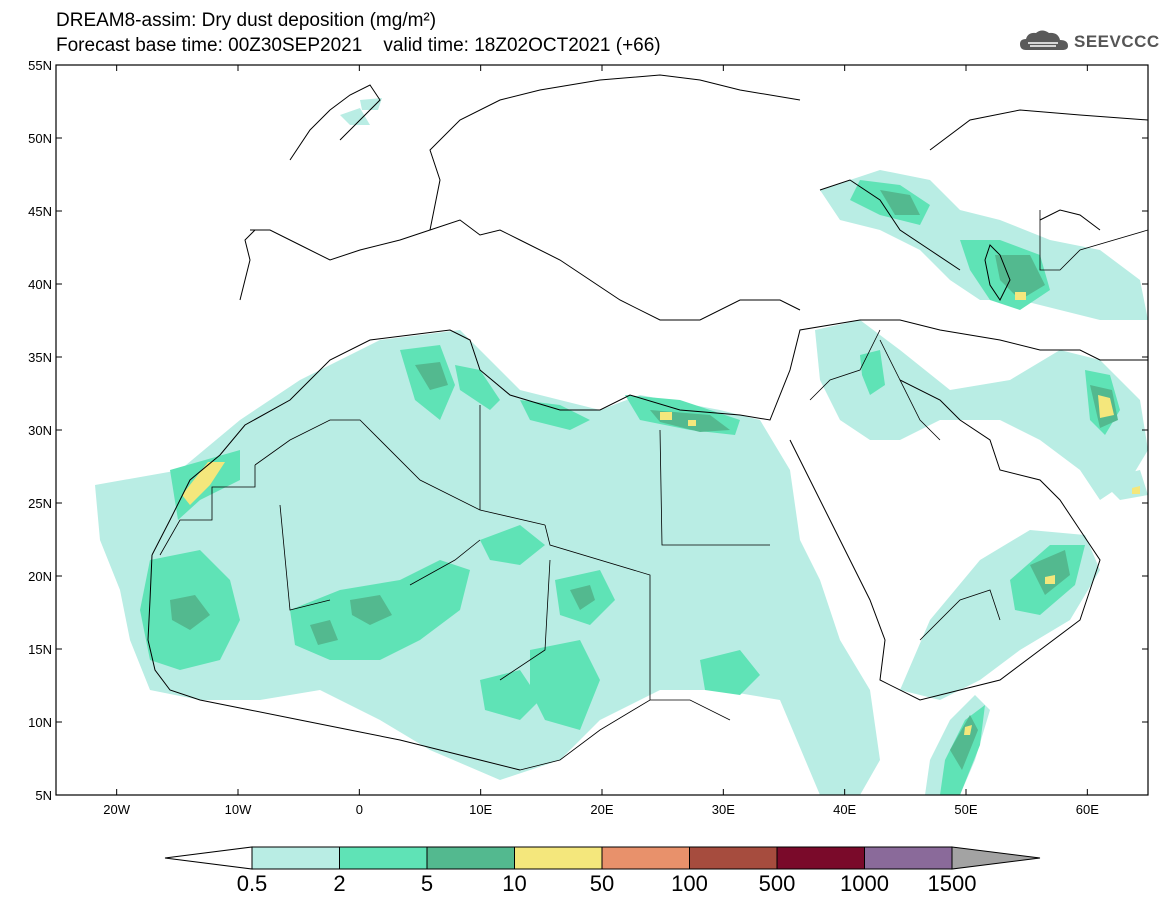 The height and width of the screenshot is (907, 1165). I want to click on lon-tick-label: 60E, so click(1087, 809).